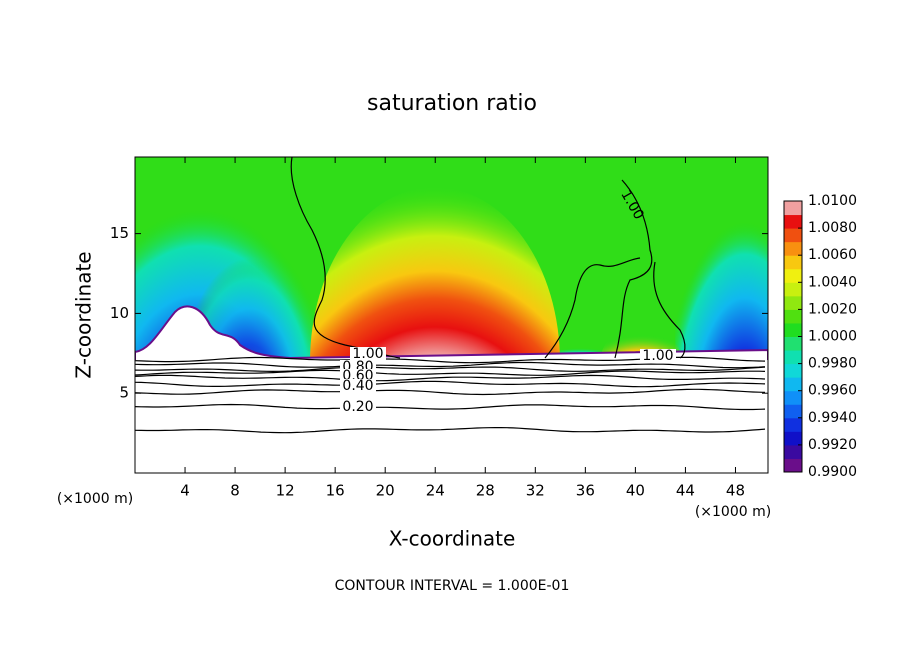 This screenshot has width=904, height=654. What do you see at coordinates (733, 512) in the screenshot?
I see `x-unit-label: (×1000 m)` at bounding box center [733, 512].